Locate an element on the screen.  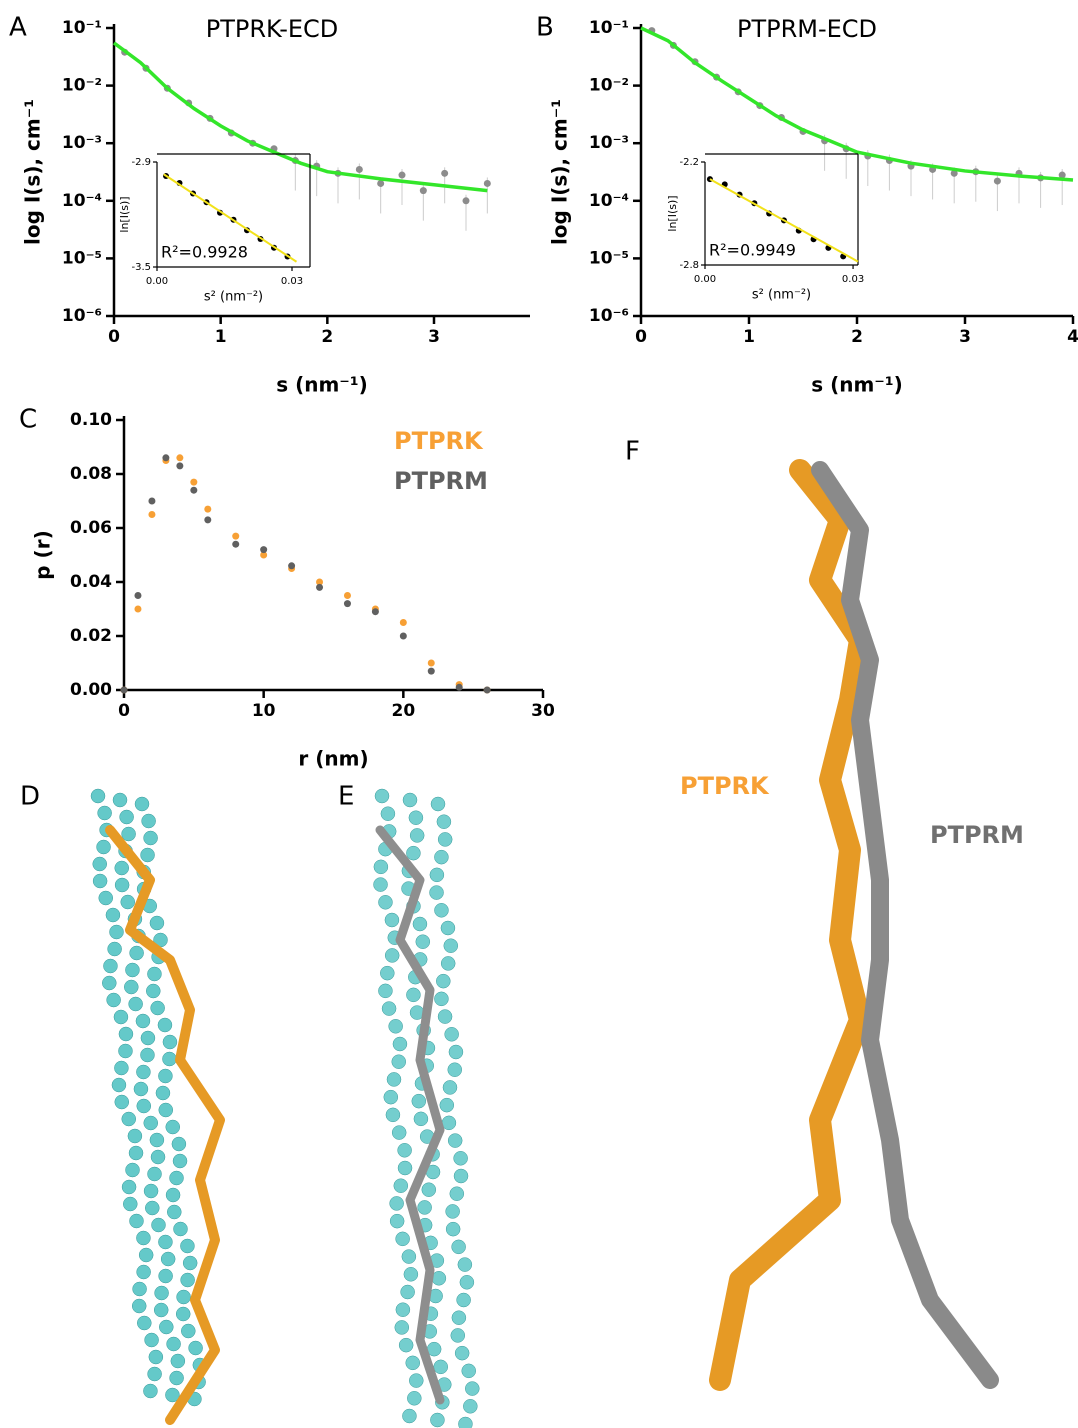
y-tick-label: 0.06 is located at coordinates (91, 528).